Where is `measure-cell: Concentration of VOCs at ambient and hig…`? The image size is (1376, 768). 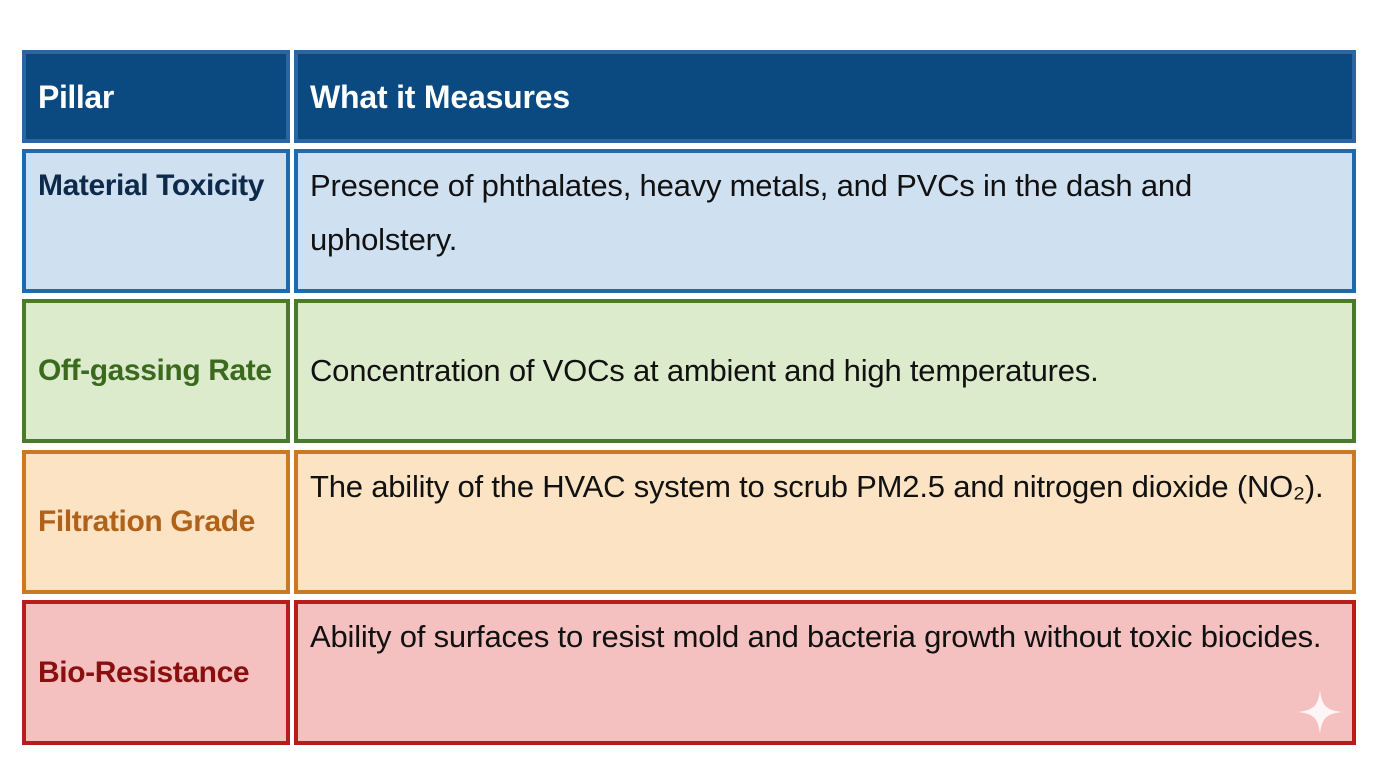
measure-cell: Concentration of VOCs at ambient and hig… is located at coordinates (825, 371).